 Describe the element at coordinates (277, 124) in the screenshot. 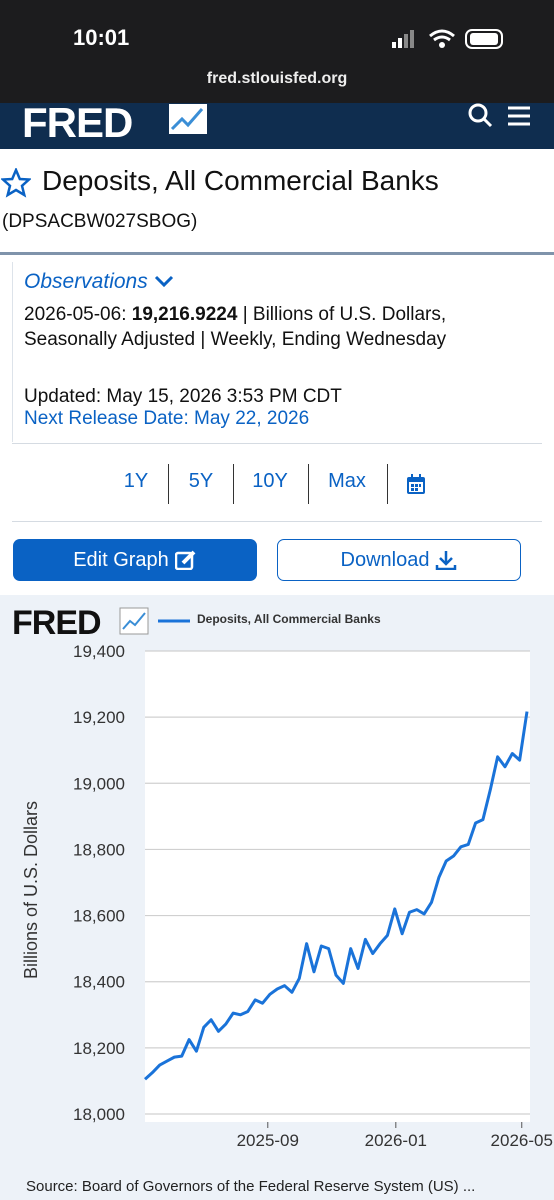

I see `site-header: FRED` at that location.